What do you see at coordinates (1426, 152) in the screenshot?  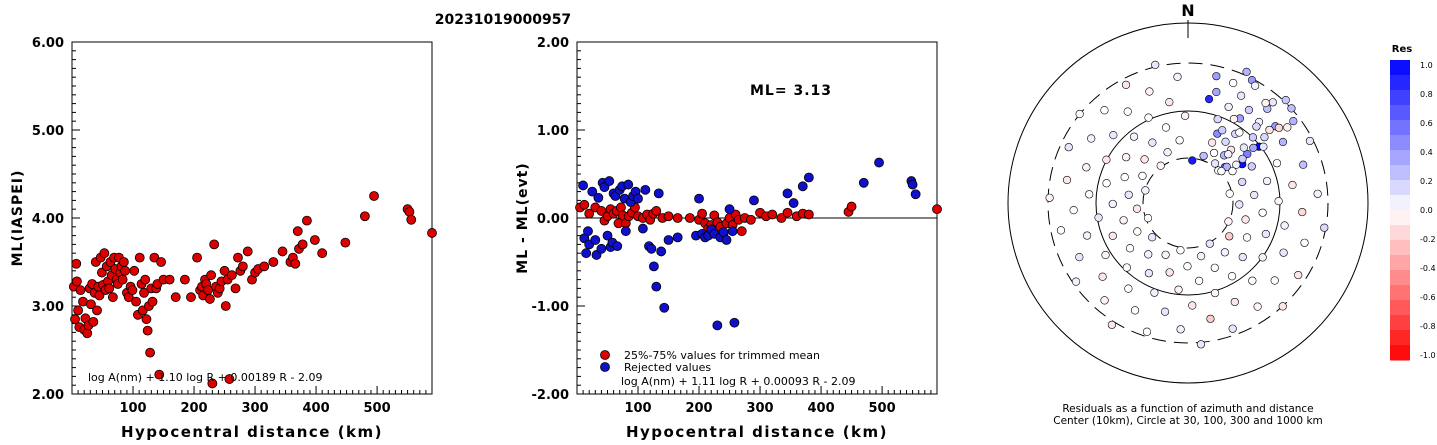 I see `colorbar-tick-label: 0.4` at bounding box center [1426, 152].